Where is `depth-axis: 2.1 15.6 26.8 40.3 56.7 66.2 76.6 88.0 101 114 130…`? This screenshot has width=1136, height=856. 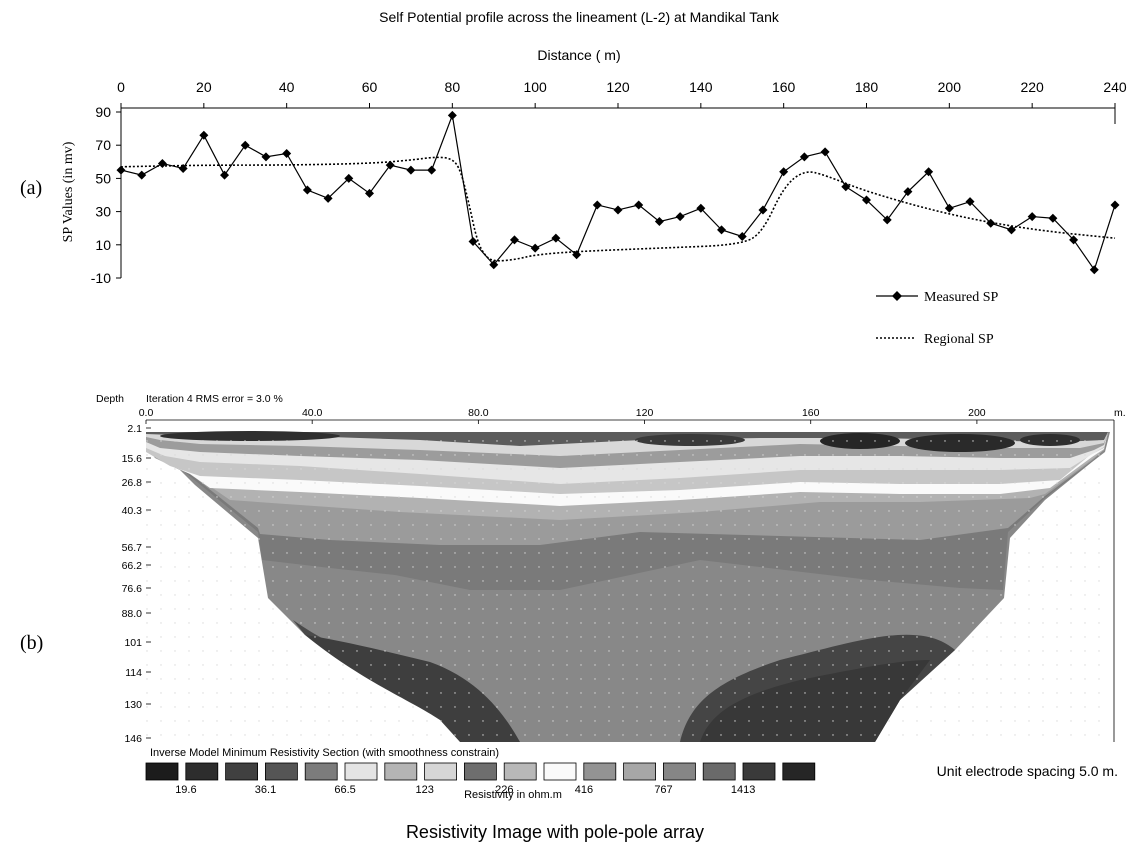
depth-axis: 2.1 15.6 26.8 40.3 56.7 66.2 76.6 88.0 101 114 130… is located at coordinates (136, 584).